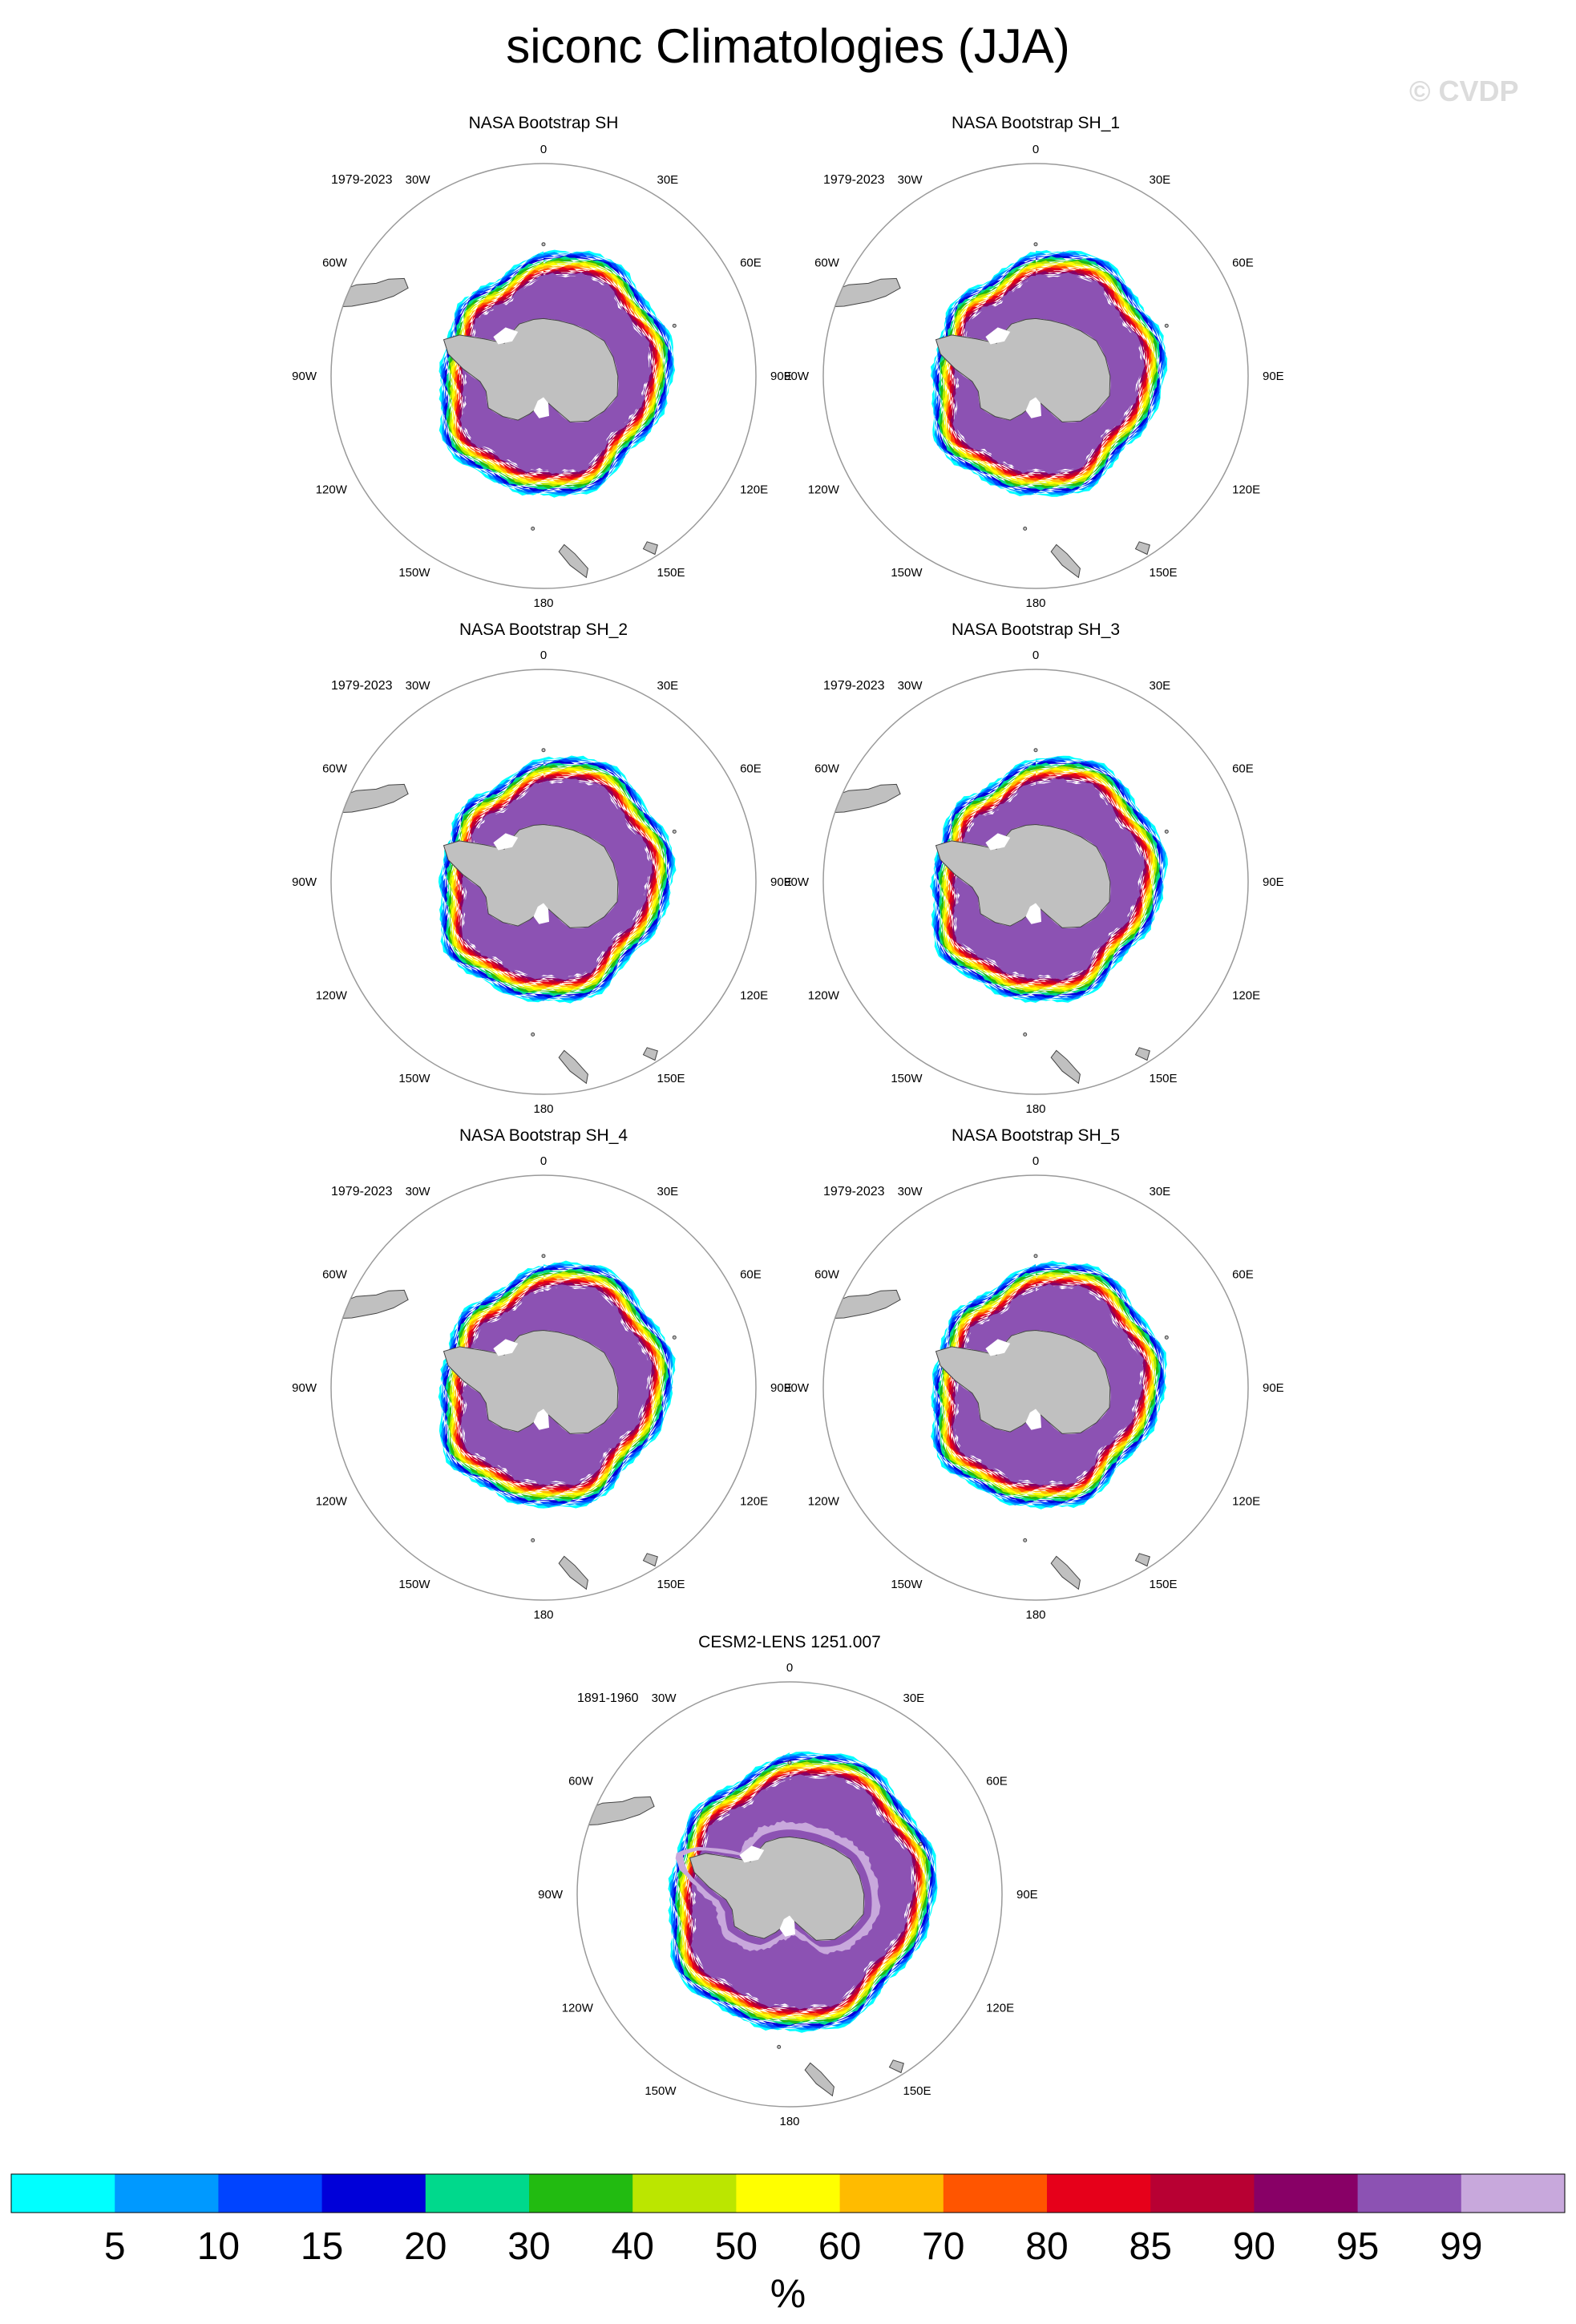 This screenshot has height=2324, width=1576. Describe the element at coordinates (322, 2246) in the screenshot. I see `colorbar-tick-label: 15` at that location.